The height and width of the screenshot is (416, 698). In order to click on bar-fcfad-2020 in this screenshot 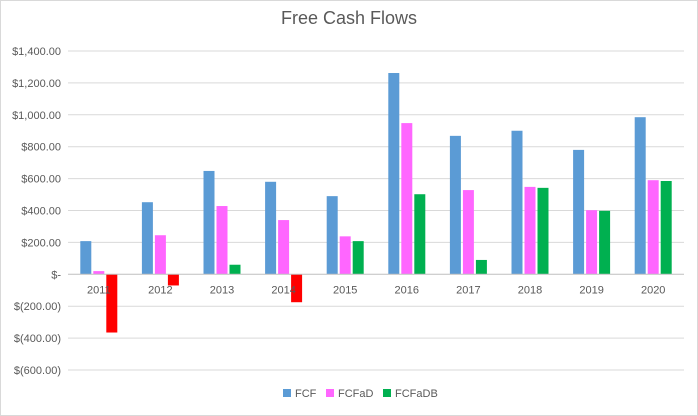, I will do `click(653, 227)`.